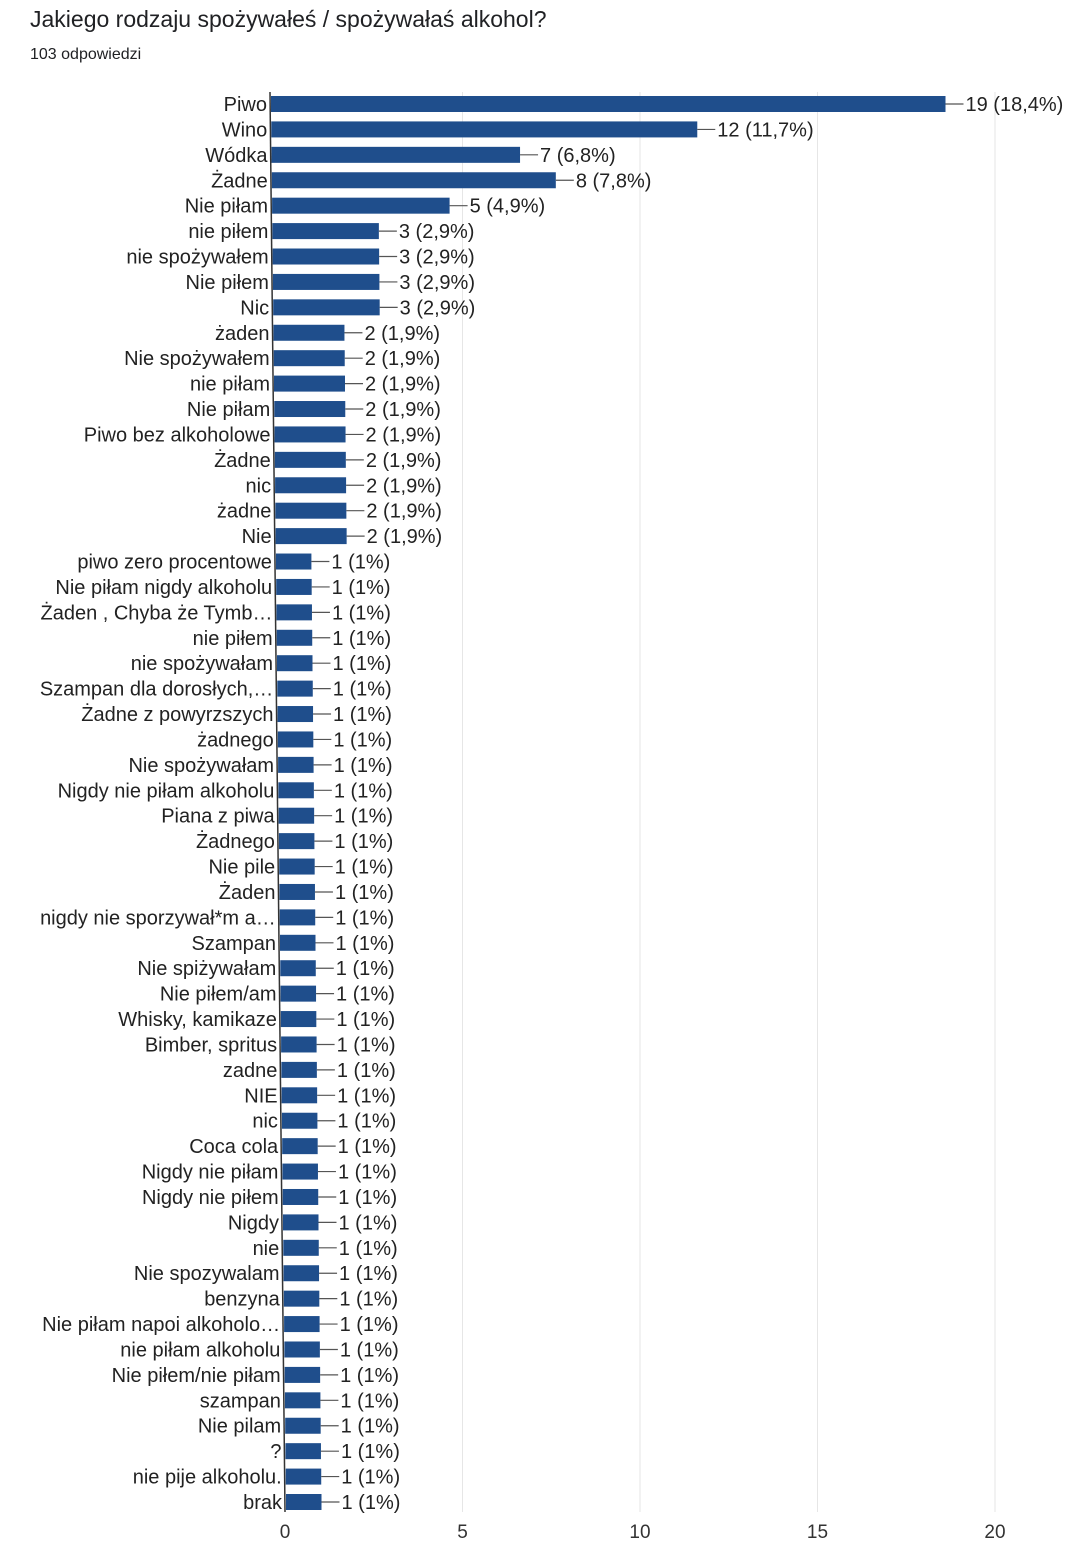 The image size is (1073, 1548). Describe the element at coordinates (227, 283) in the screenshot. I see `category-label: Nie piłem` at that location.